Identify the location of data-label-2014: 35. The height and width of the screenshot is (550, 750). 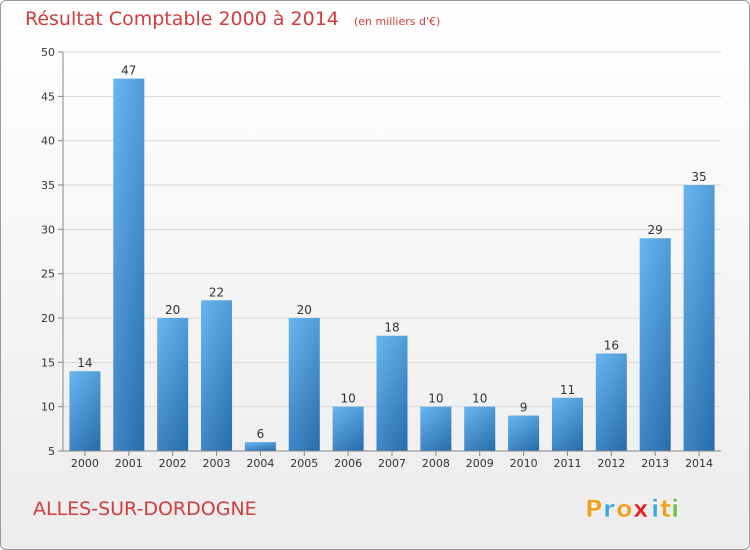
(698, 177).